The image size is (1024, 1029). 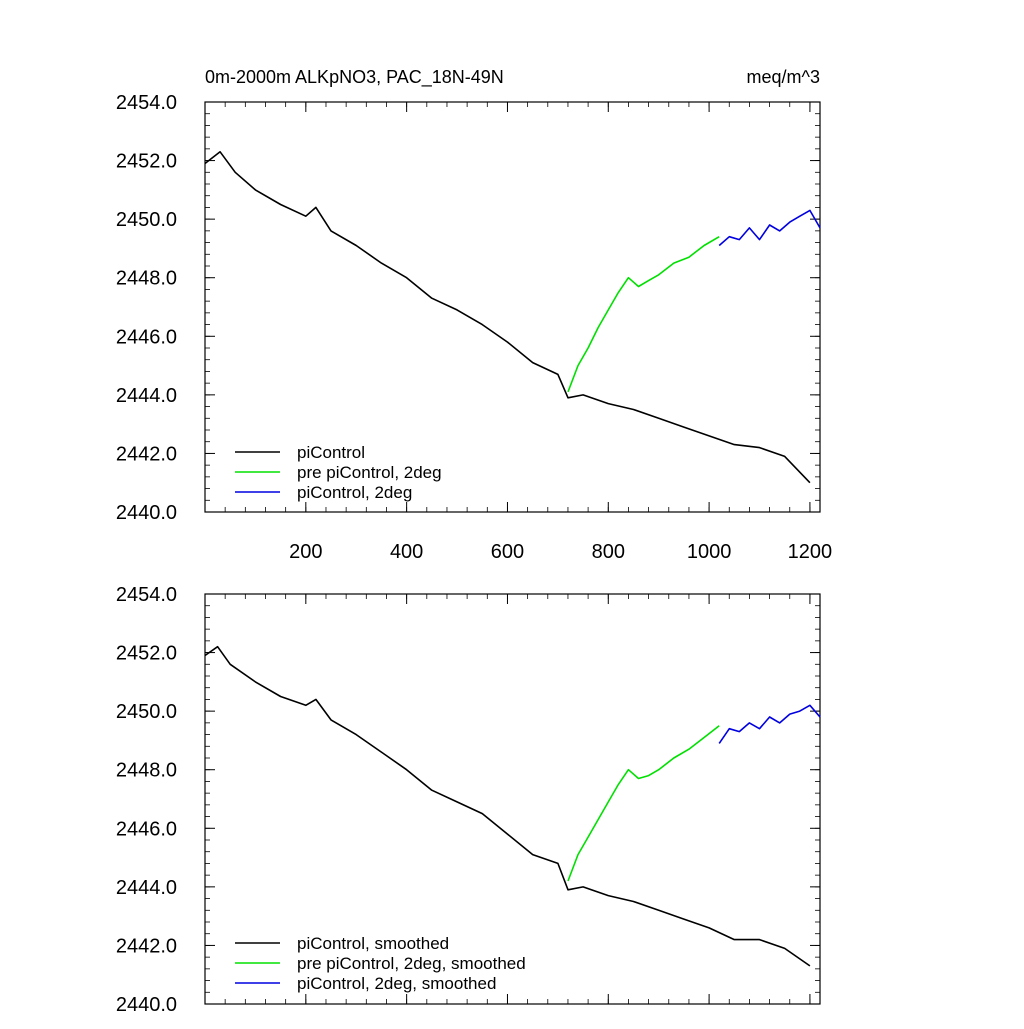 What do you see at coordinates (354, 492) in the screenshot?
I see `legend-label: piControl, 2deg` at bounding box center [354, 492].